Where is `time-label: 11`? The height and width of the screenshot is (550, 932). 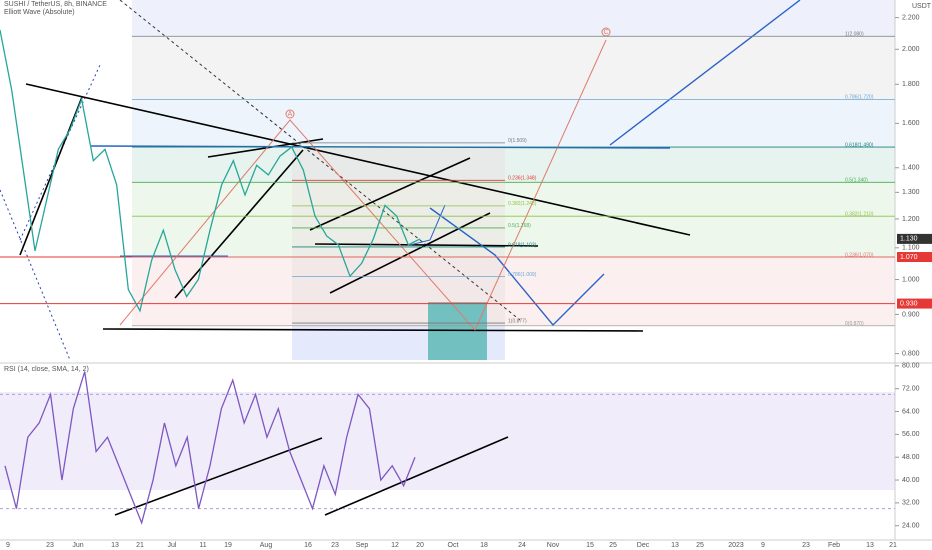 time-label: 11 is located at coordinates (202, 545).